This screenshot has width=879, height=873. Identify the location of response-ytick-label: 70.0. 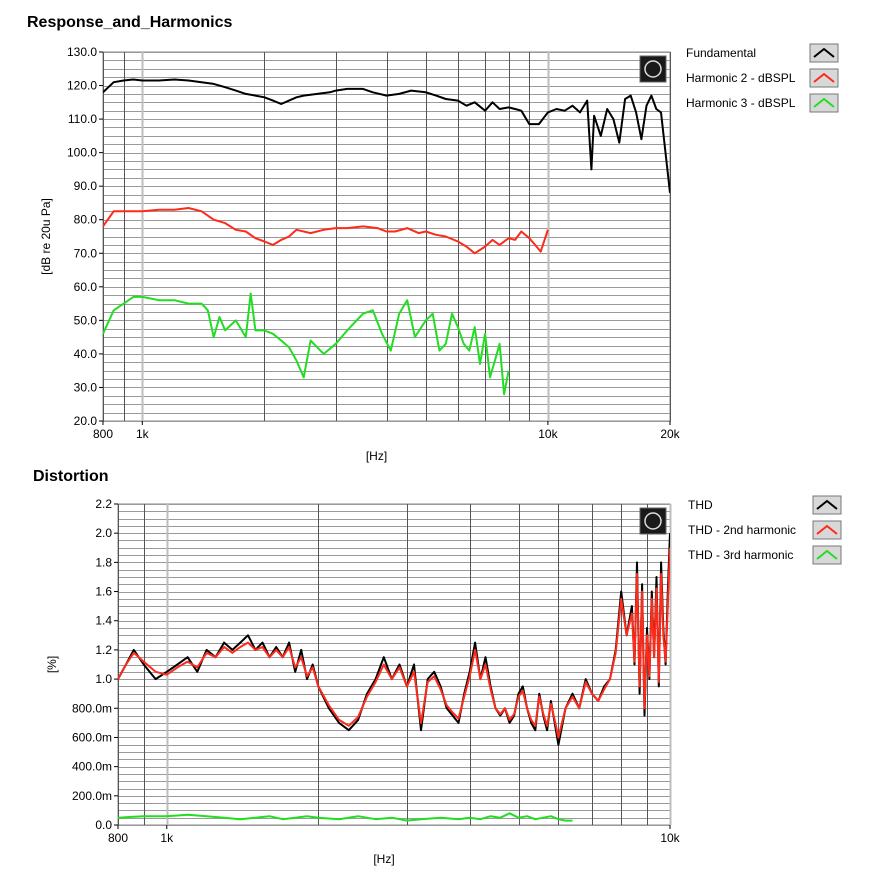
(86, 253).